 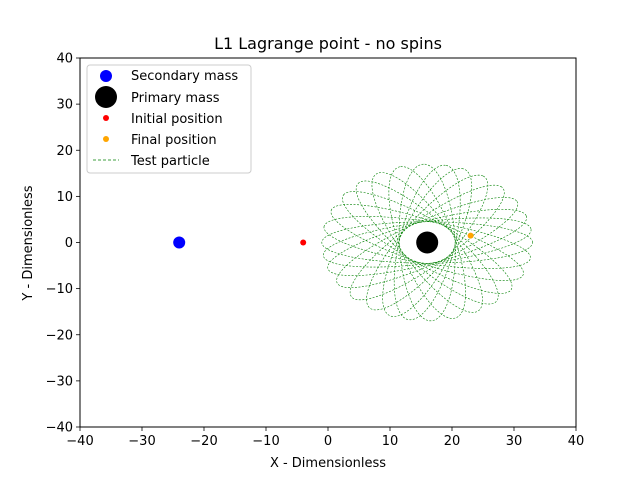 I want to click on legend-marker-final-position, so click(x=106, y=139).